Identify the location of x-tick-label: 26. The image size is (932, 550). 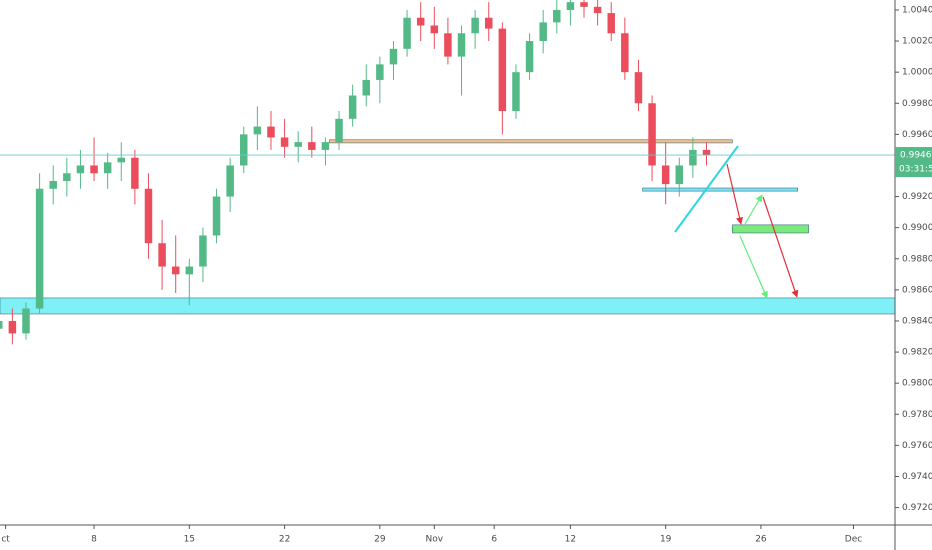
(761, 540).